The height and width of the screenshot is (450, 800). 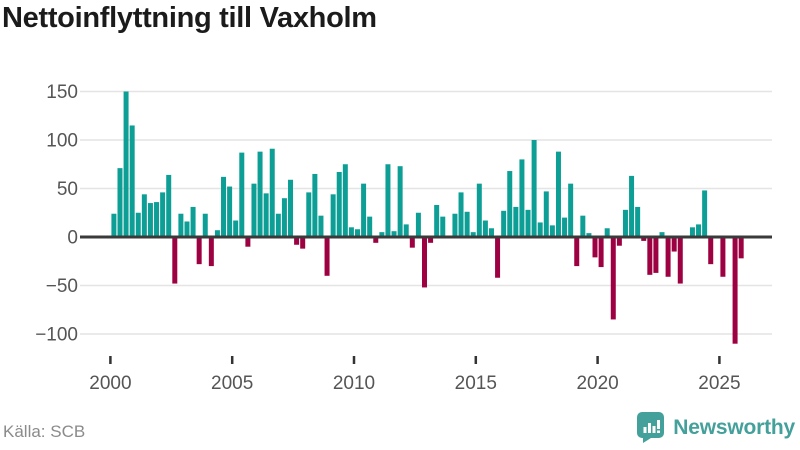 What do you see at coordinates (546, 214) in the screenshot?
I see `bar-2017-q4` at bounding box center [546, 214].